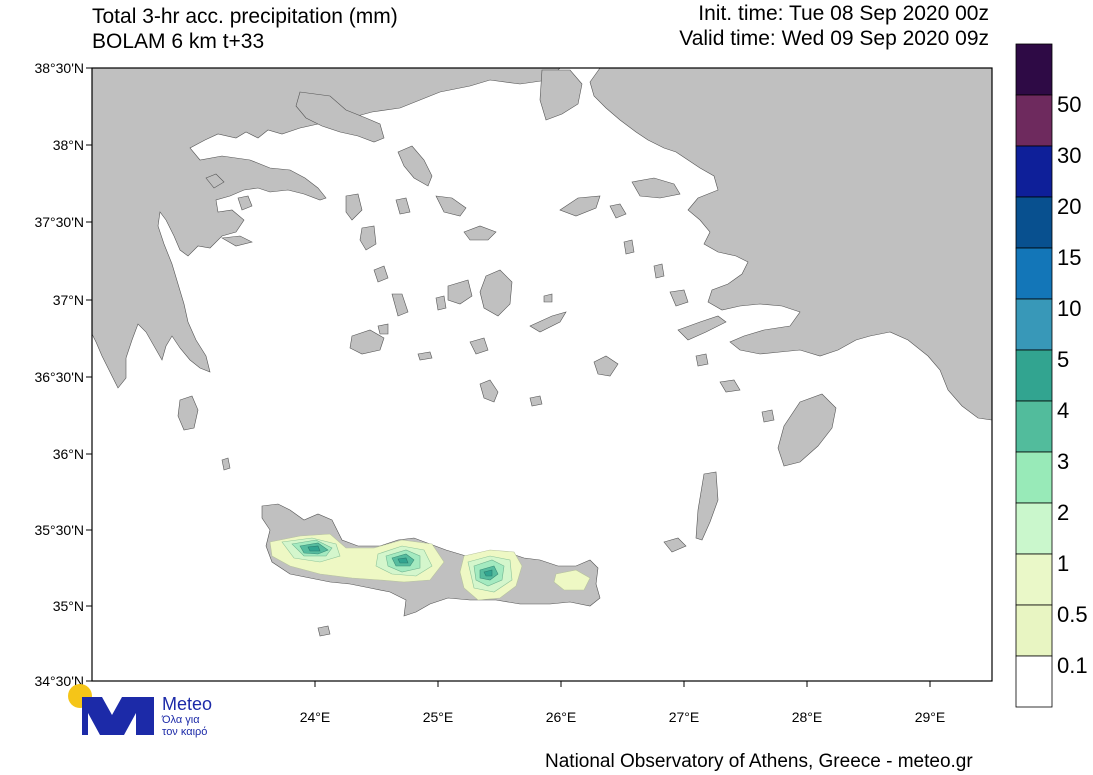  Describe the element at coordinates (68, 606) in the screenshot. I see `lat-label: 35°N` at that location.